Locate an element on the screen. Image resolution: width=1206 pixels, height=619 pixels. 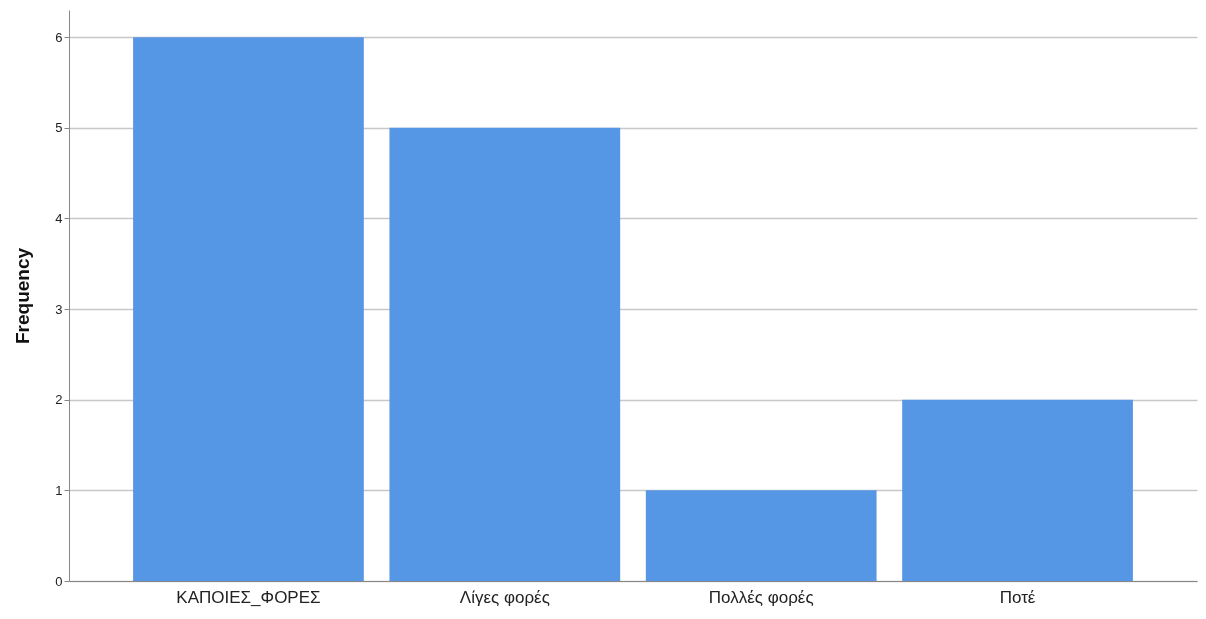
y-tick-label: 2 is located at coordinates (59, 400).